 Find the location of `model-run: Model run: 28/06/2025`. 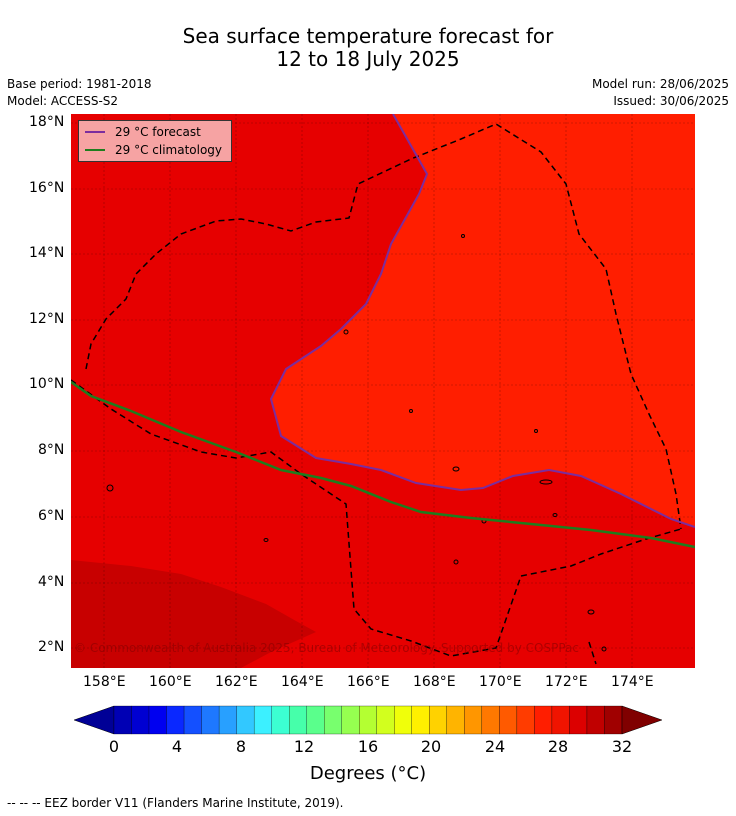

model-run: Model run: 28/06/2025 is located at coordinates (660, 84).